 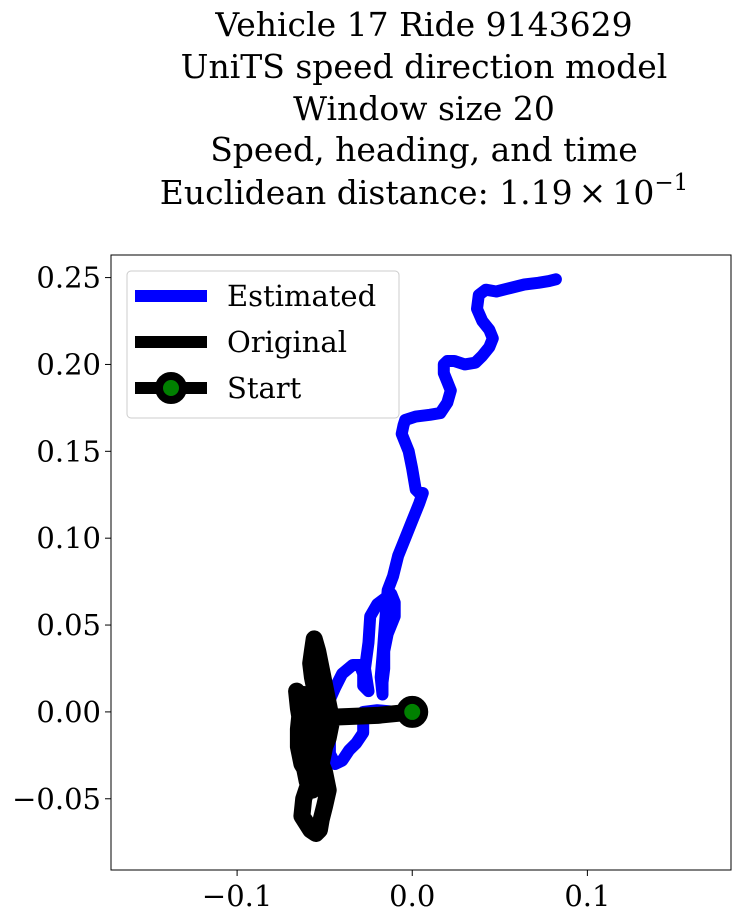 I want to click on title-line-3: Window size 20, so click(x=424, y=108).